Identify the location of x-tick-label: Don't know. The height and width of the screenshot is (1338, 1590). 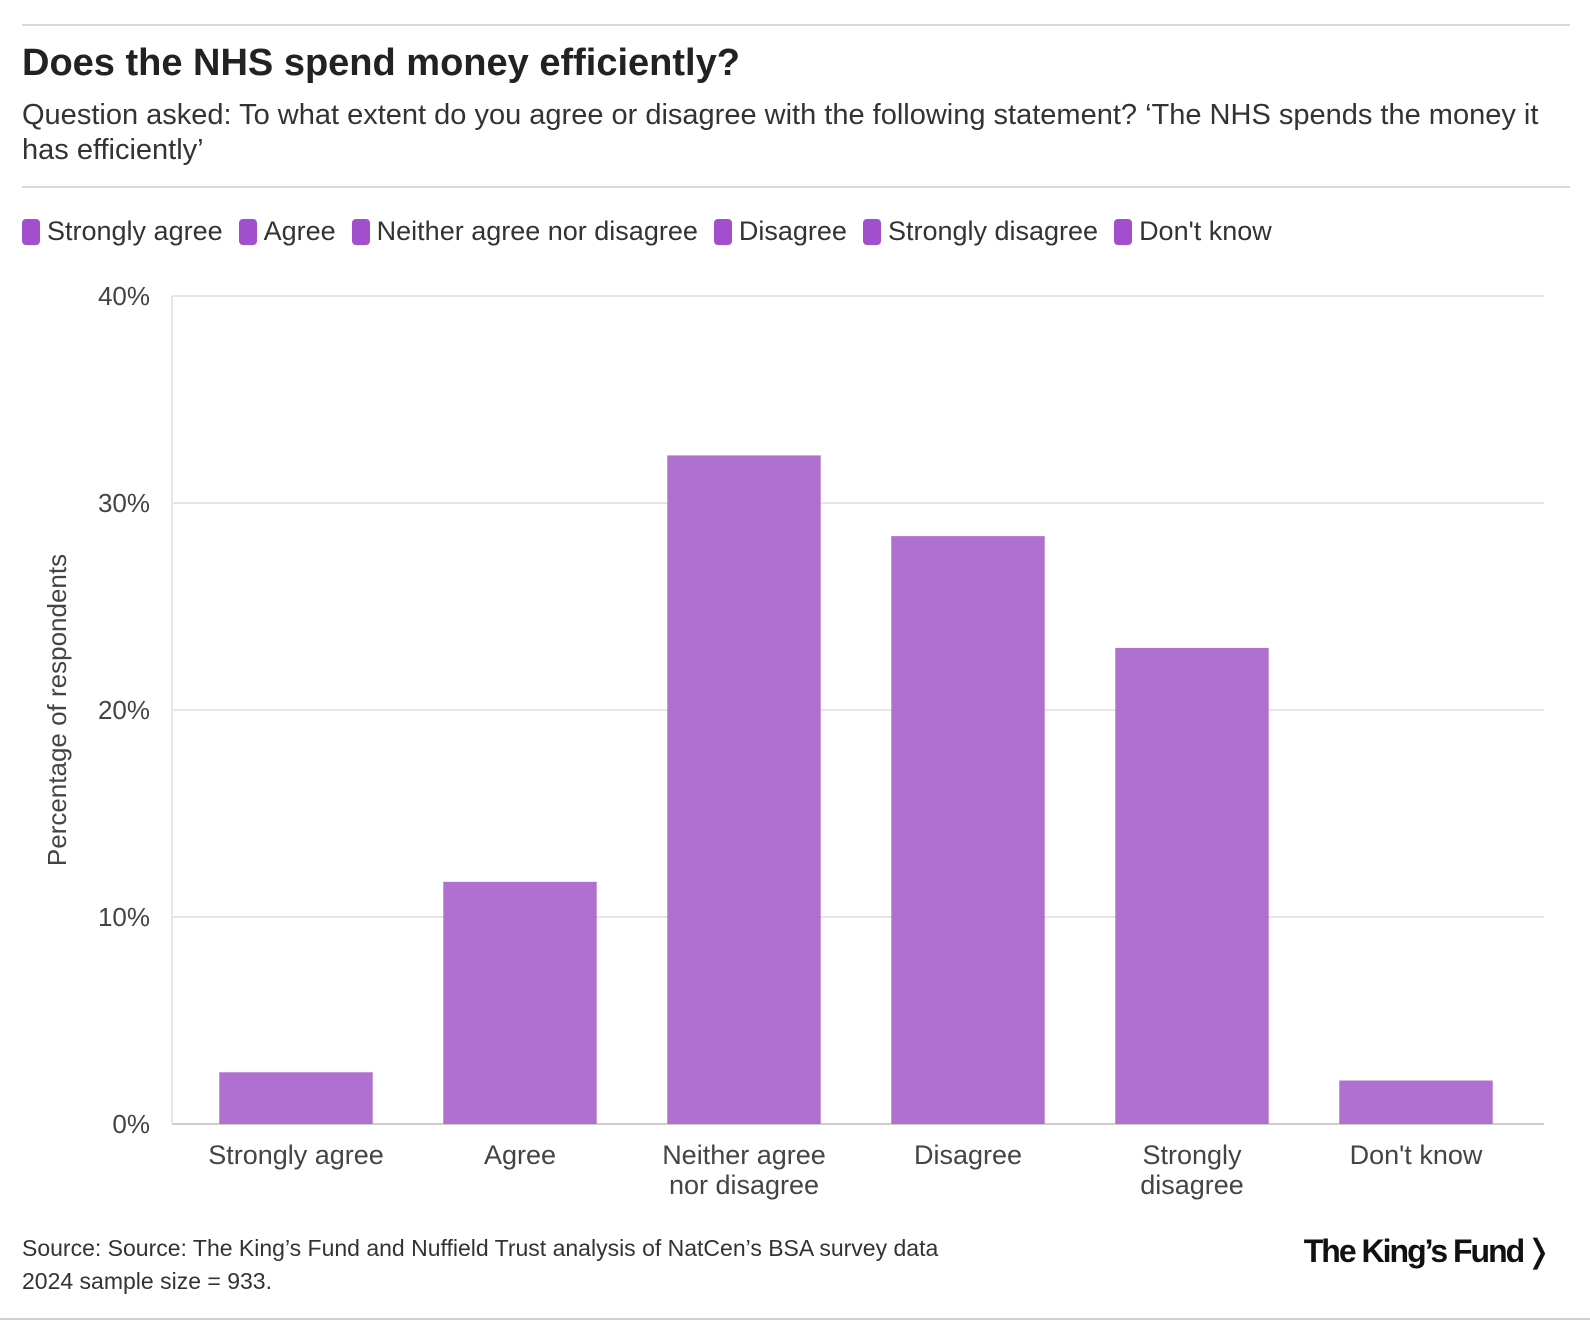
(1416, 1155).